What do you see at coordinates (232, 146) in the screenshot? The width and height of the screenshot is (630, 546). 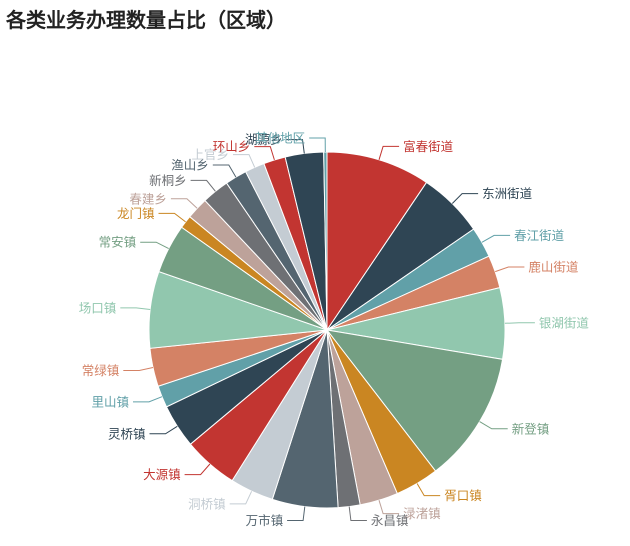 I see `slice-label: 环山乡` at bounding box center [232, 146].